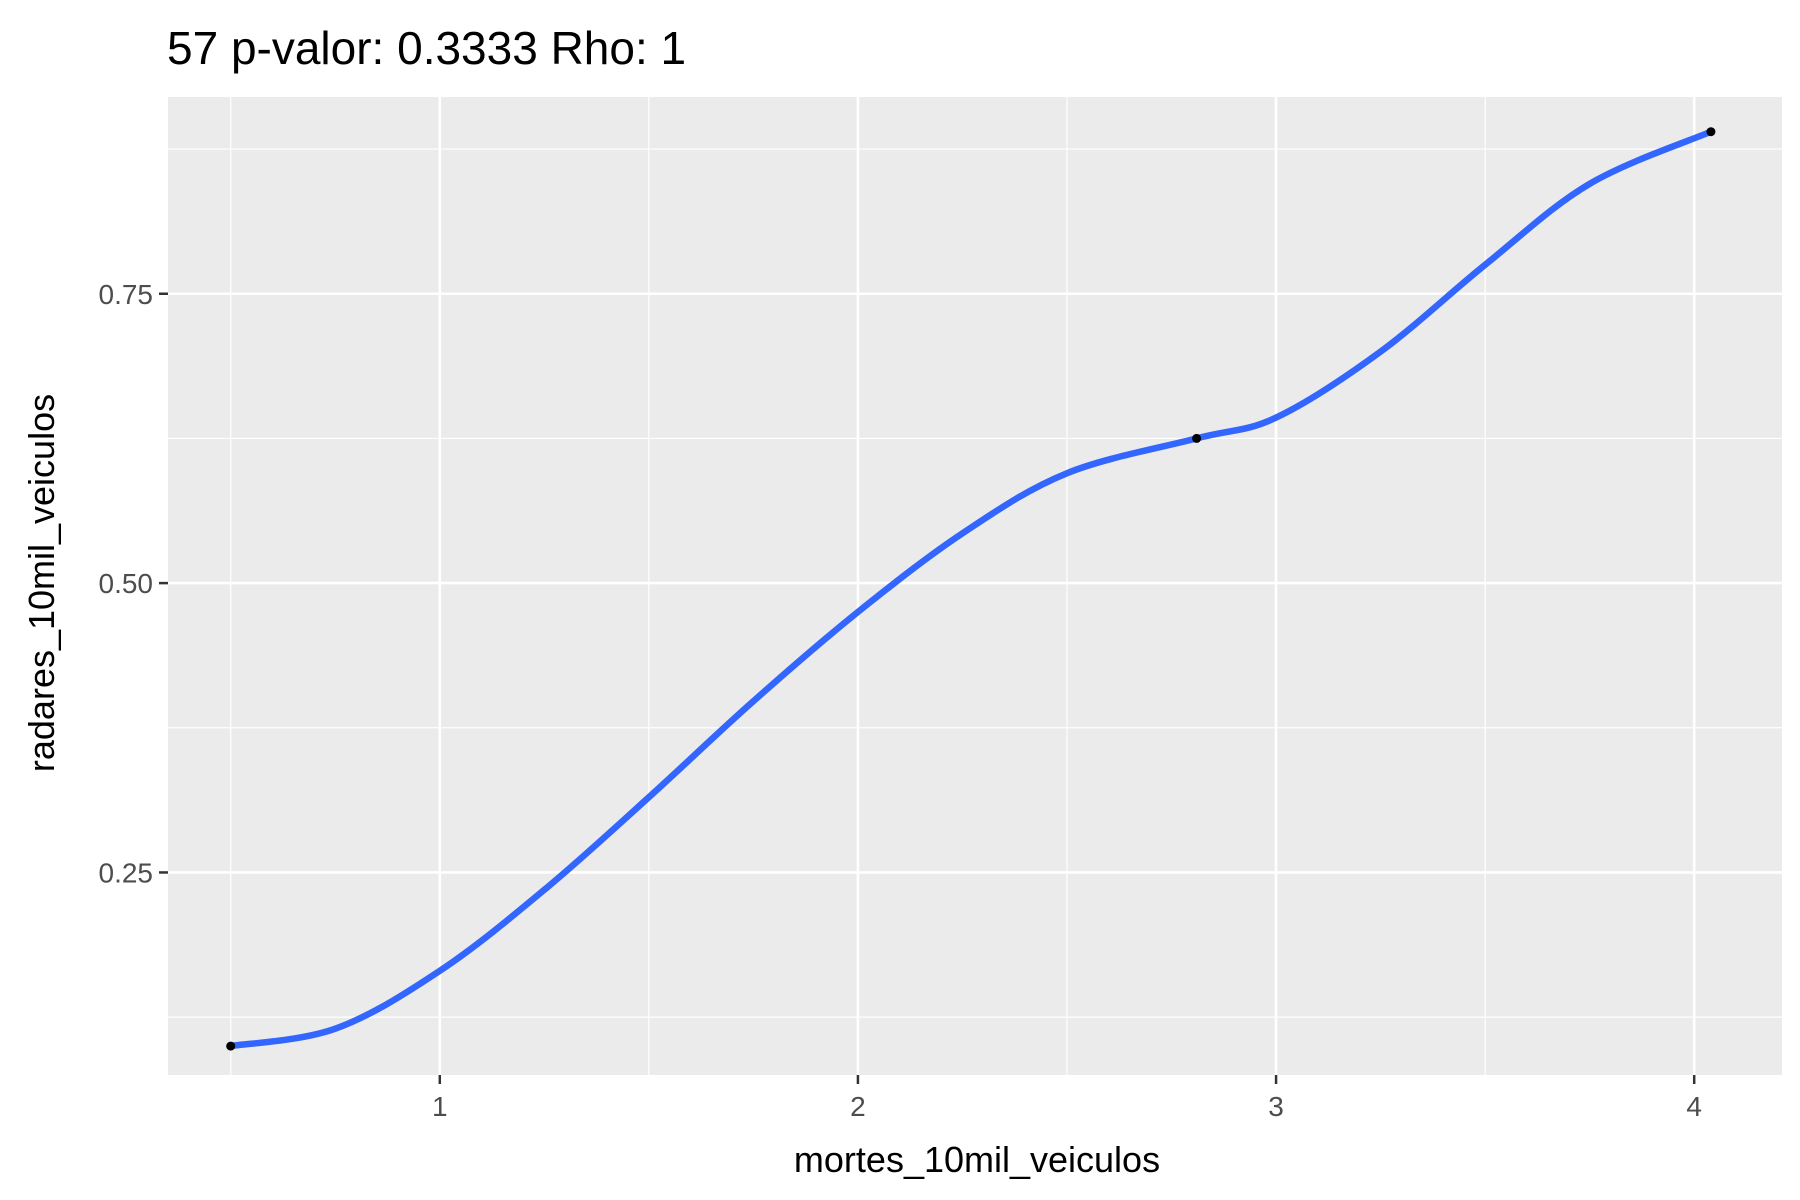 The height and width of the screenshot is (1200, 1800). What do you see at coordinates (858, 1106) in the screenshot?
I see `x-tick-label: 2` at bounding box center [858, 1106].